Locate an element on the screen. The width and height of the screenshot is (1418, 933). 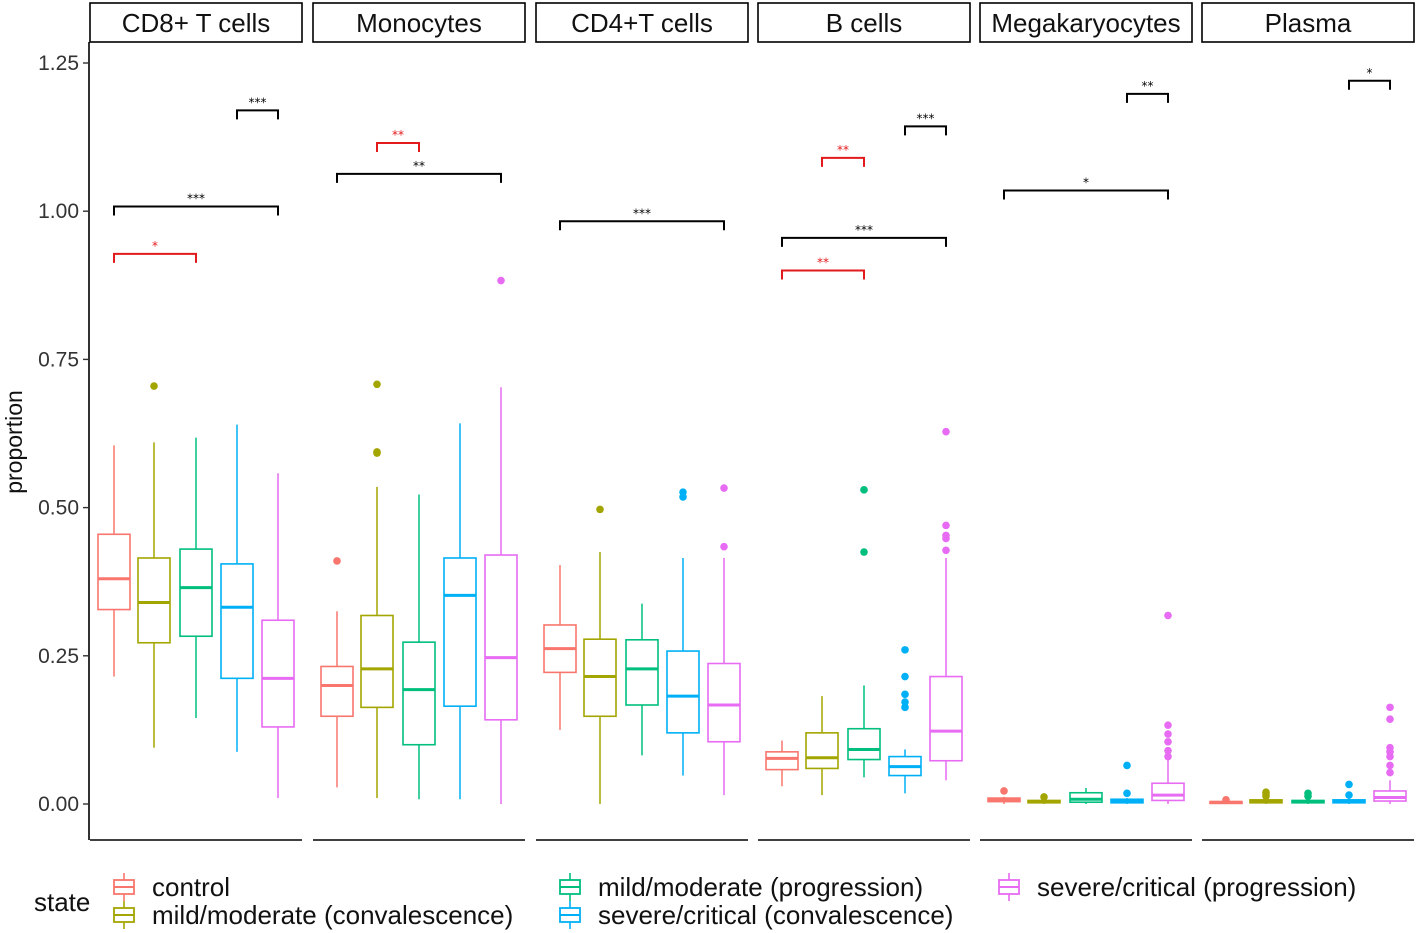
legend-item: severe/critical (convalescence) is located at coordinates (756, 915).